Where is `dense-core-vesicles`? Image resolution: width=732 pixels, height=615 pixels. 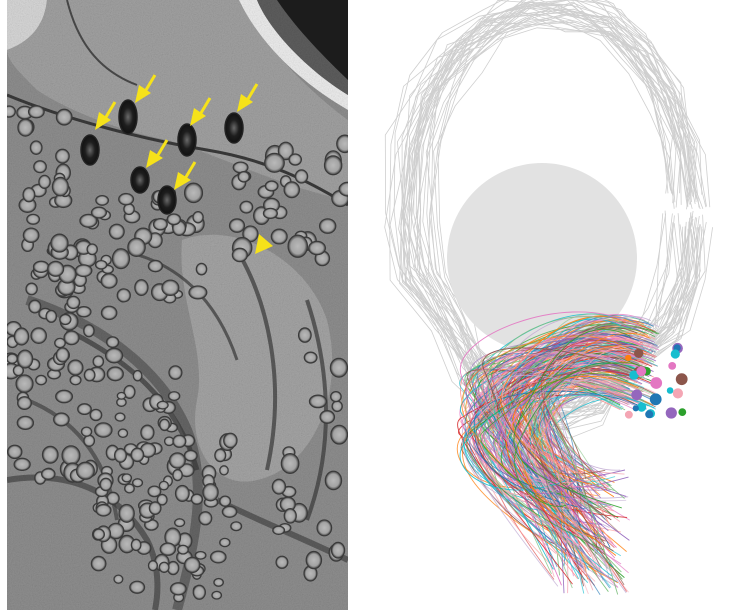 dense-core-vesicles is located at coordinates (162, 157).